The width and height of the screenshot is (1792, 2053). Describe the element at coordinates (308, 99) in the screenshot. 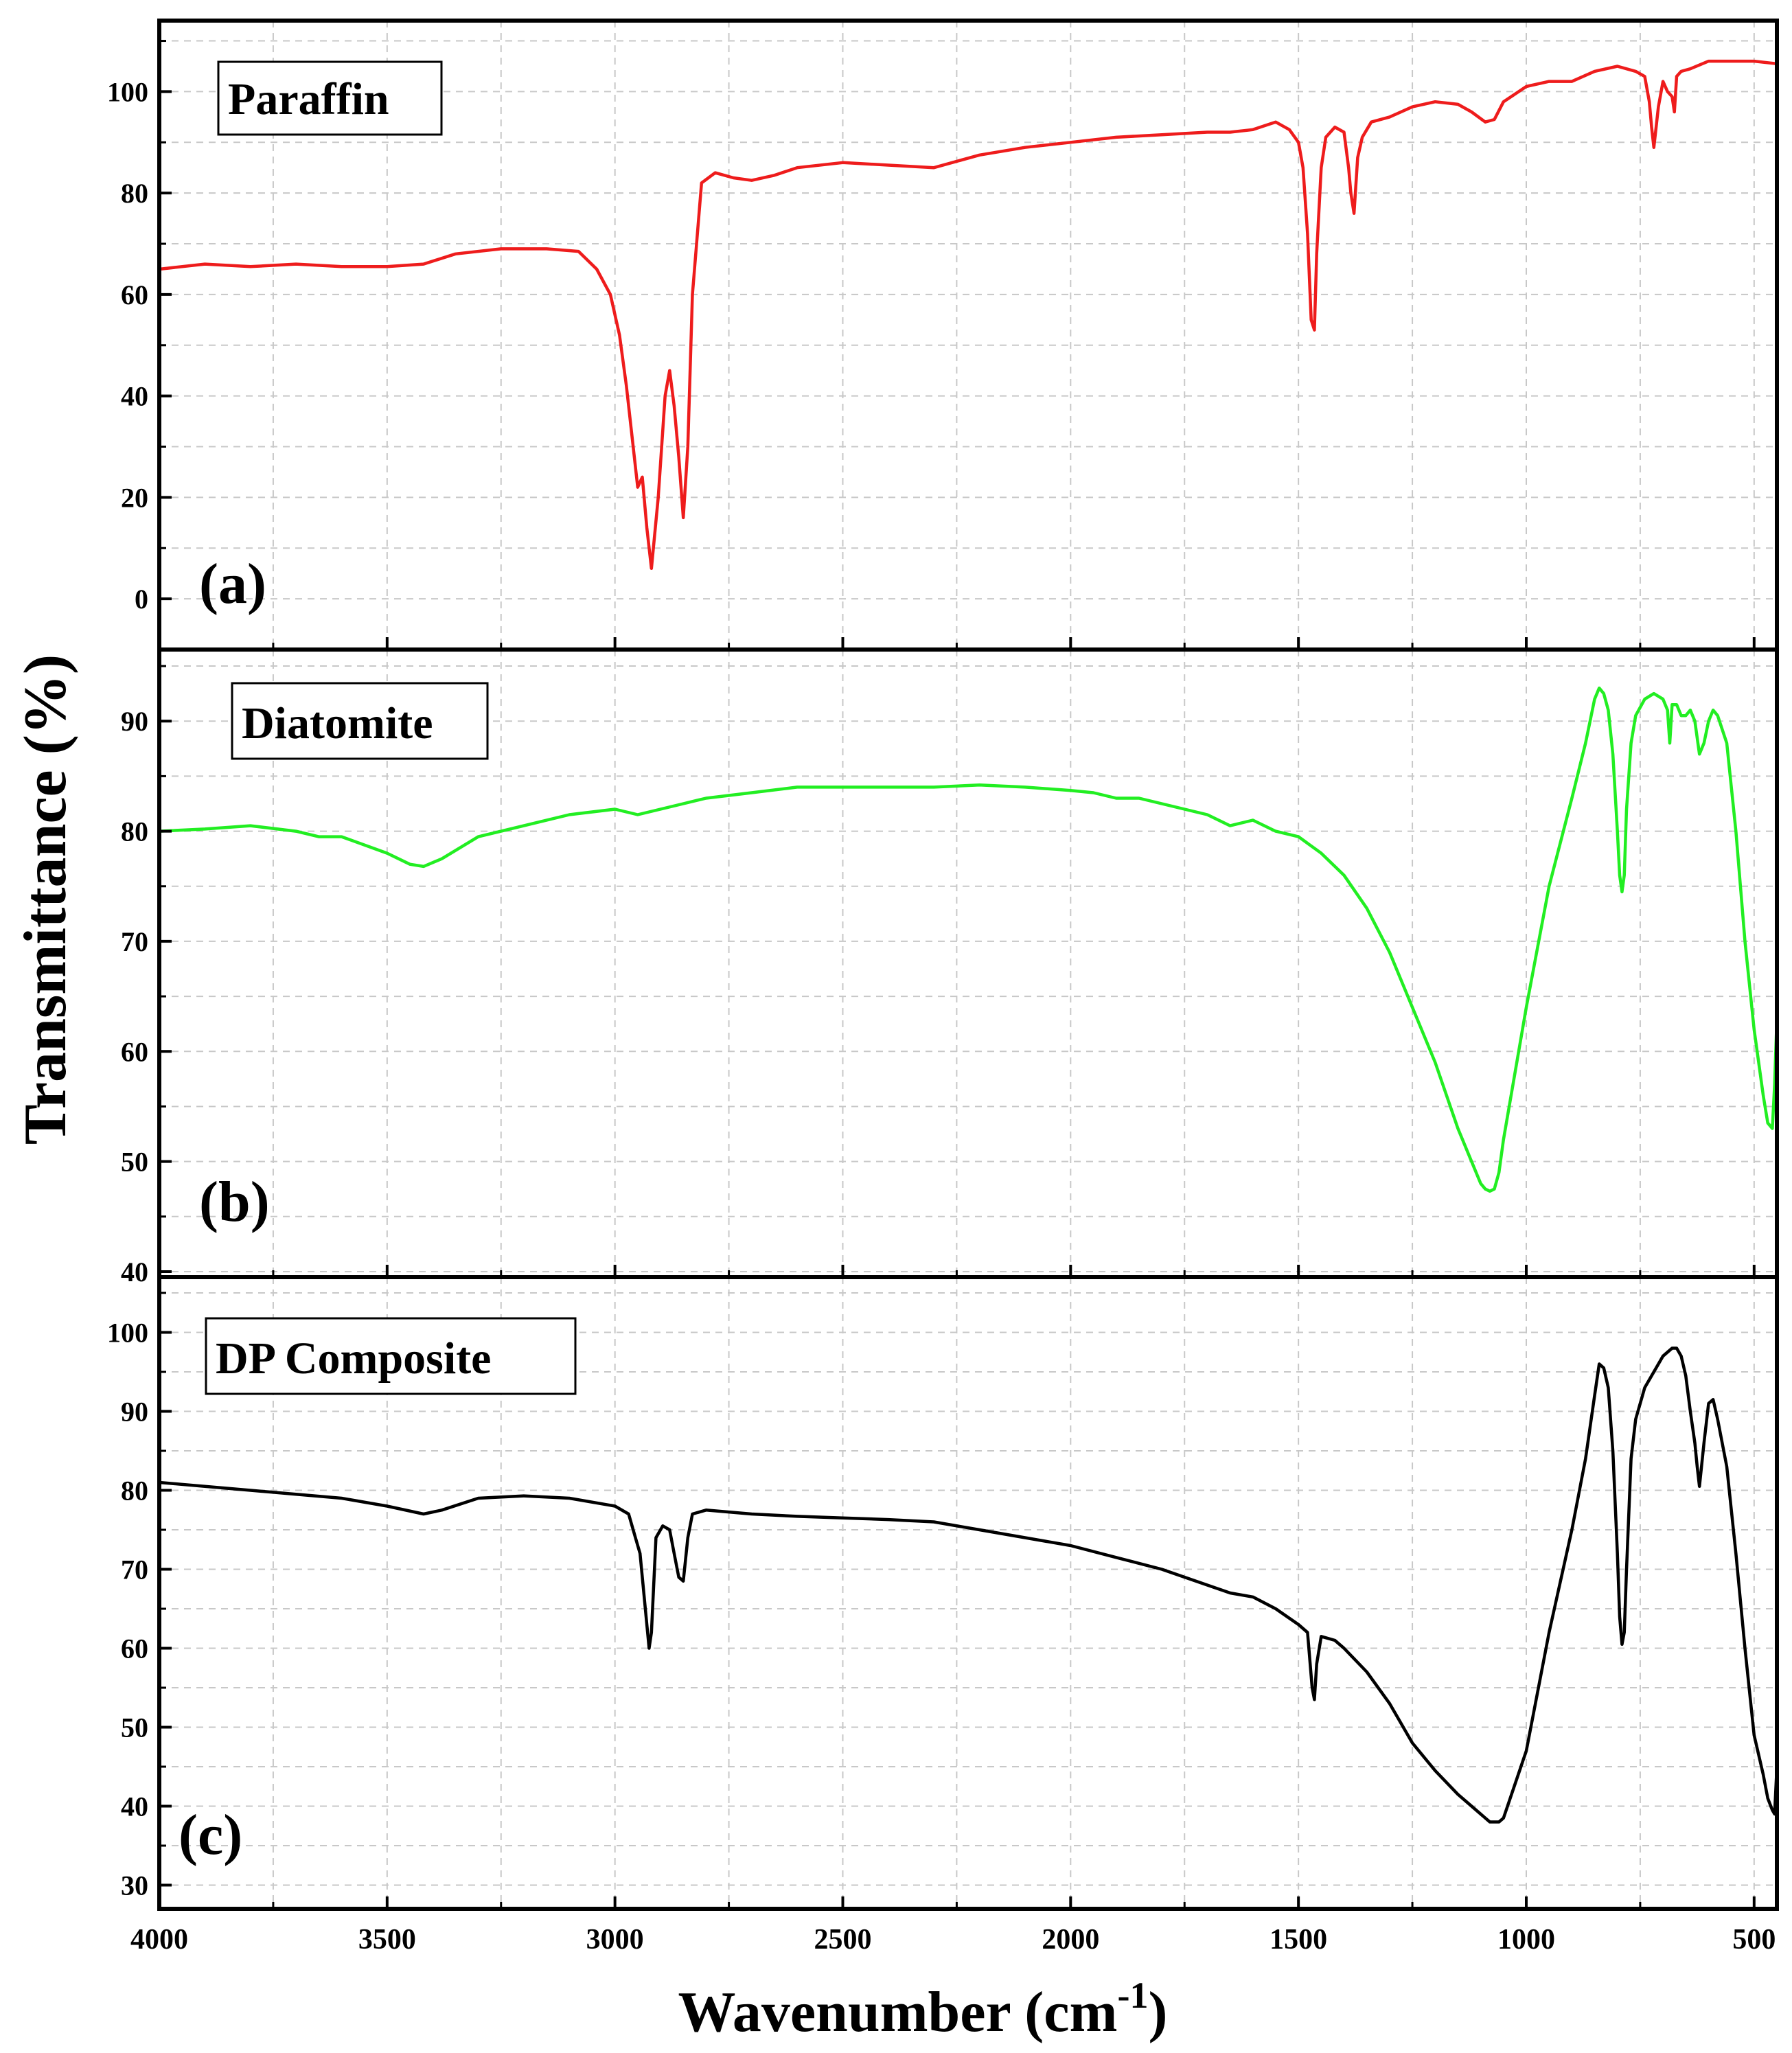

I see `legend-text-a: Paraffin` at that location.